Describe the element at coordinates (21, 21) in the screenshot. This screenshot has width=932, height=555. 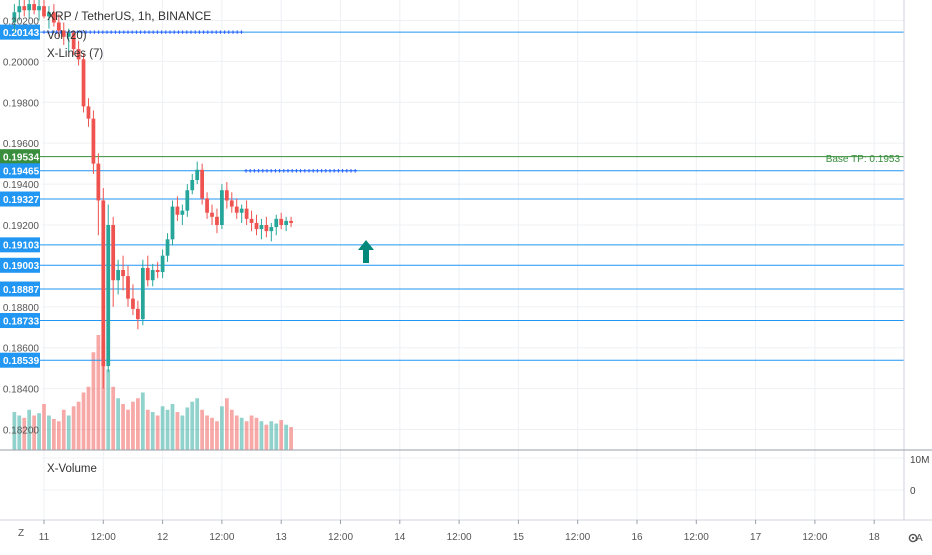
I see `y-tick-label: 0.20200` at that location.